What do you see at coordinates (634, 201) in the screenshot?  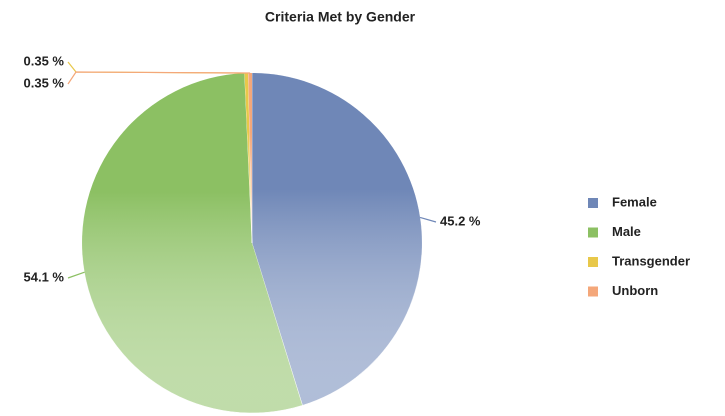 I see `legend-label: Female` at bounding box center [634, 201].